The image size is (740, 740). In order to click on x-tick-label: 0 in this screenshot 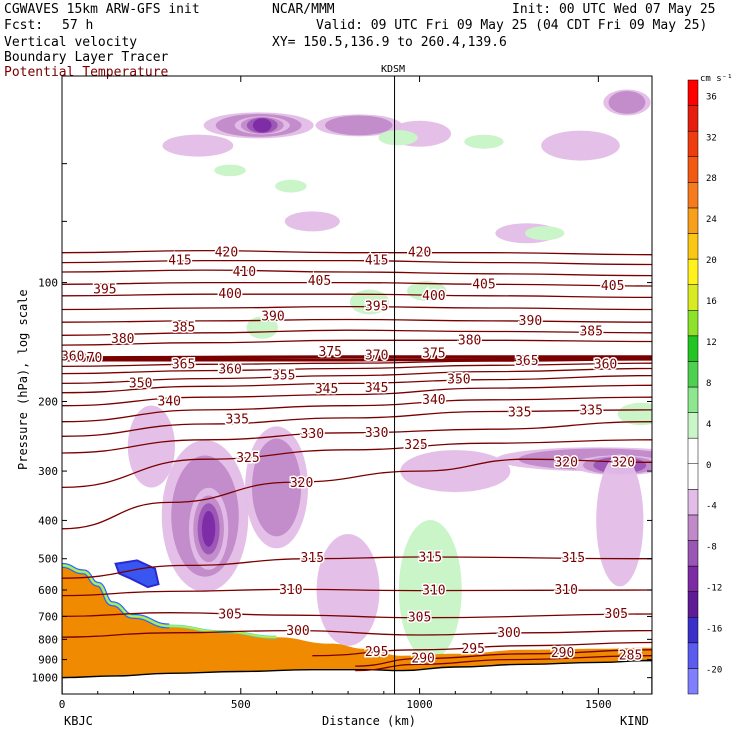, I will do `click(62, 704)`.